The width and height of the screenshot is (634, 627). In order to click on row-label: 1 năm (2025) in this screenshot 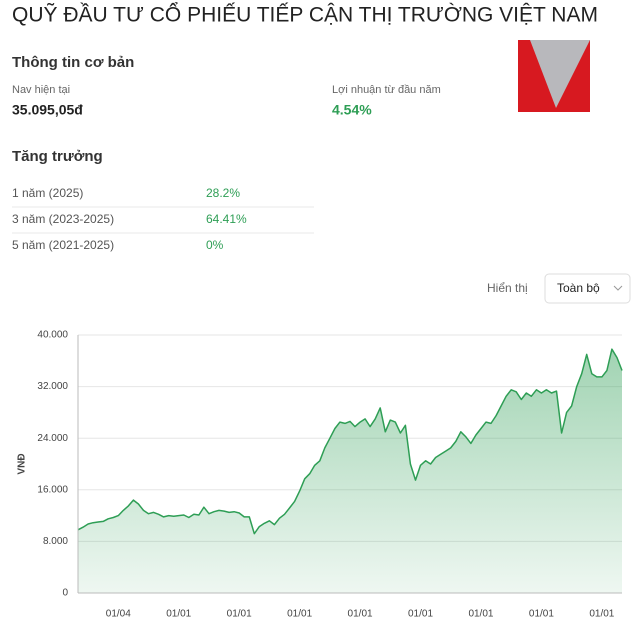, I will do `click(47, 193)`.